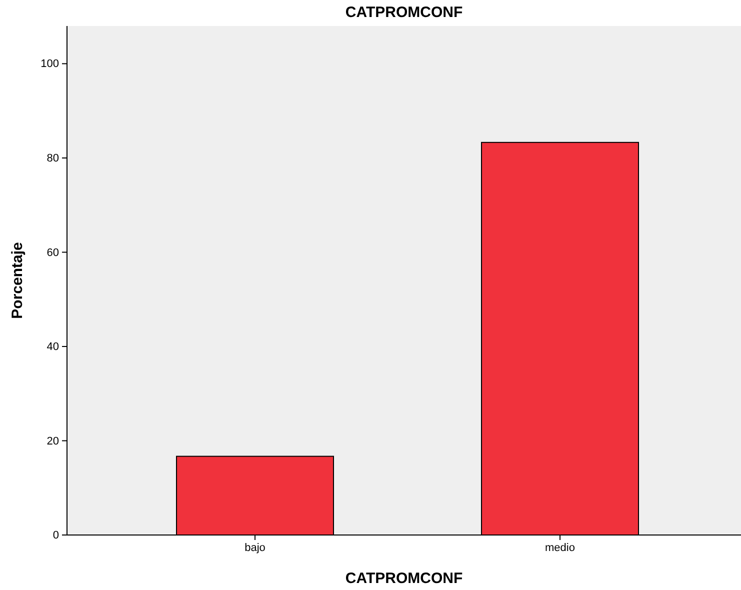 The width and height of the screenshot is (741, 590). Describe the element at coordinates (52, 441) in the screenshot. I see `y-tick-label: 20` at that location.